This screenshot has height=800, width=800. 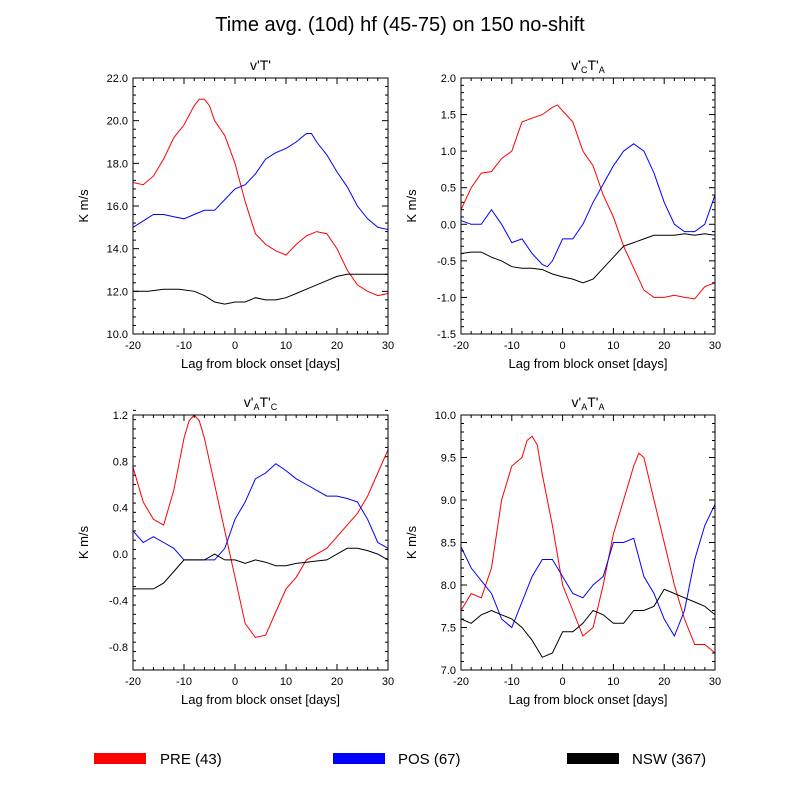 What do you see at coordinates (191, 759) in the screenshot?
I see `legend-label: PRE (43)` at bounding box center [191, 759].